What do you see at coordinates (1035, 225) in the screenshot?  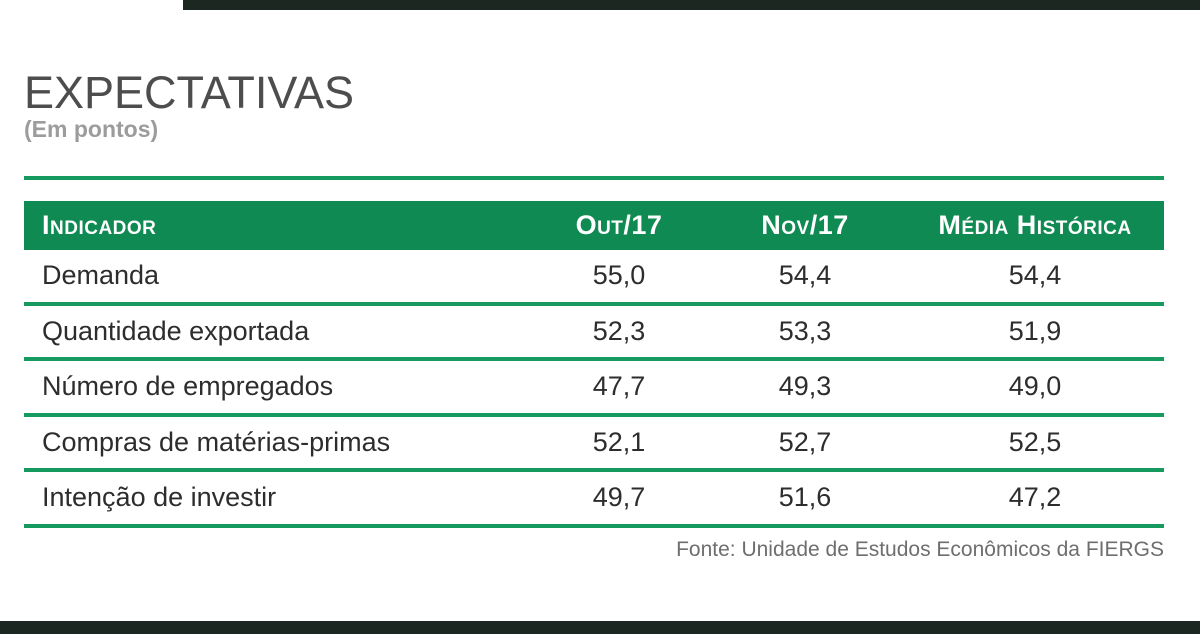 I see `column-header-media-historica: Média Histórica` at bounding box center [1035, 225].